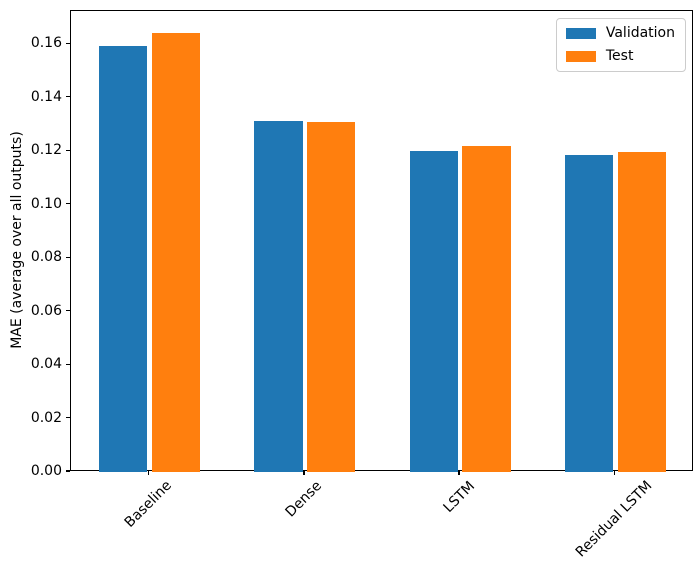  I want to click on legend-item-validation: Validation, so click(620, 33).